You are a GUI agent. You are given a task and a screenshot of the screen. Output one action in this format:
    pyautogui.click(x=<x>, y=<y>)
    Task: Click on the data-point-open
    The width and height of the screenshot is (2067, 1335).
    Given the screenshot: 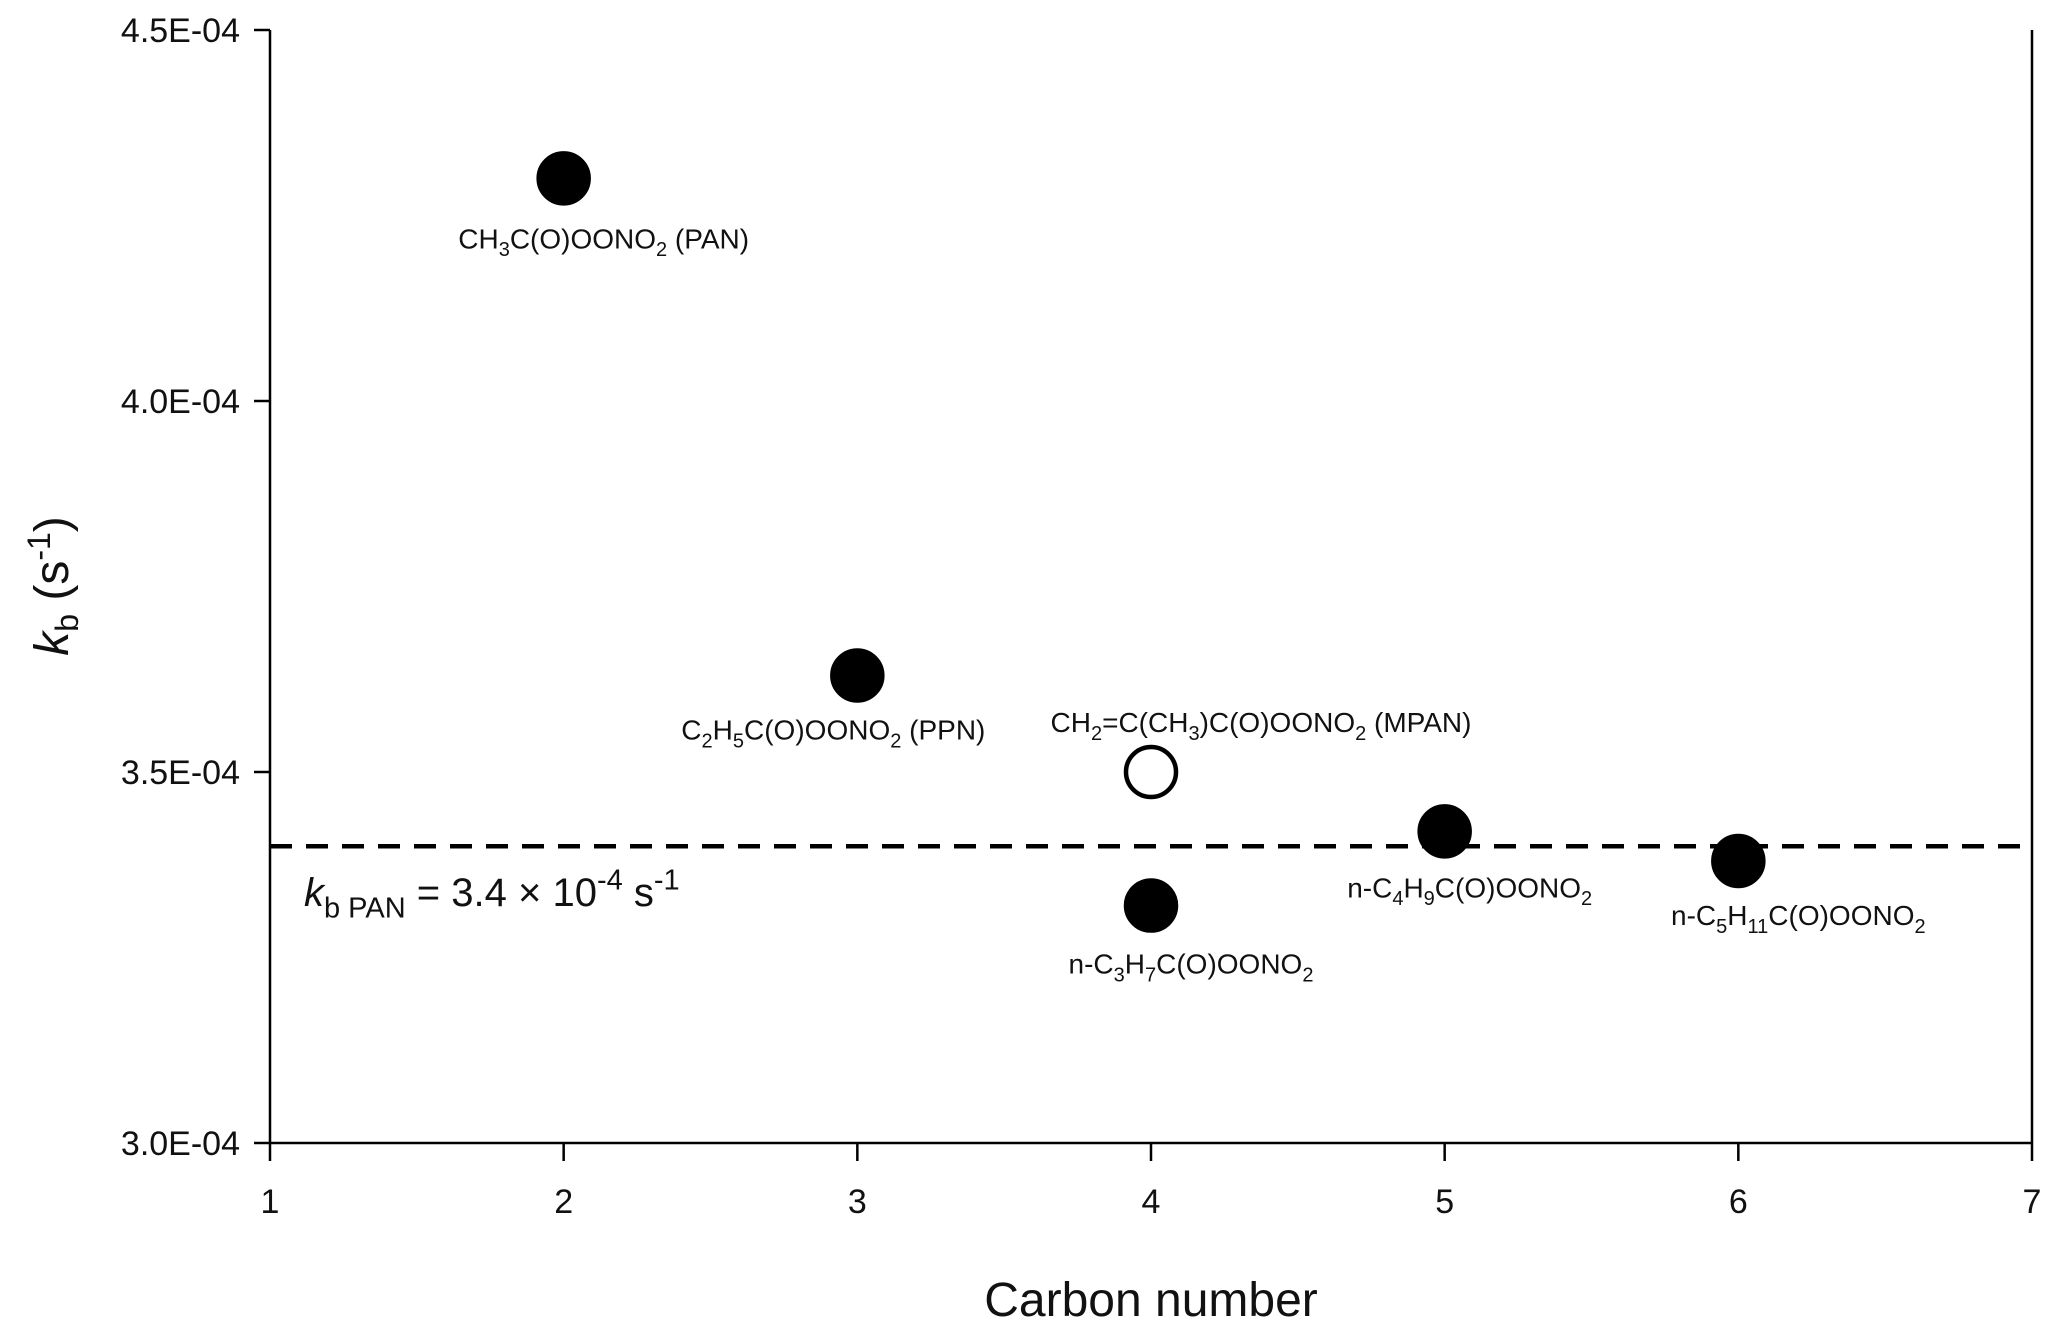 What is the action you would take?
    pyautogui.click(x=1151, y=772)
    